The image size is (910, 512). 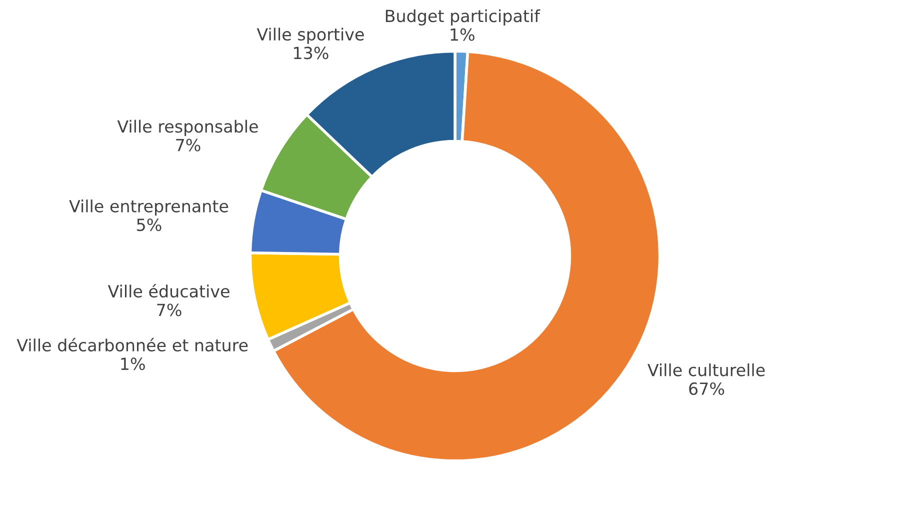 I want to click on data-label: 5%, so click(x=149, y=225).